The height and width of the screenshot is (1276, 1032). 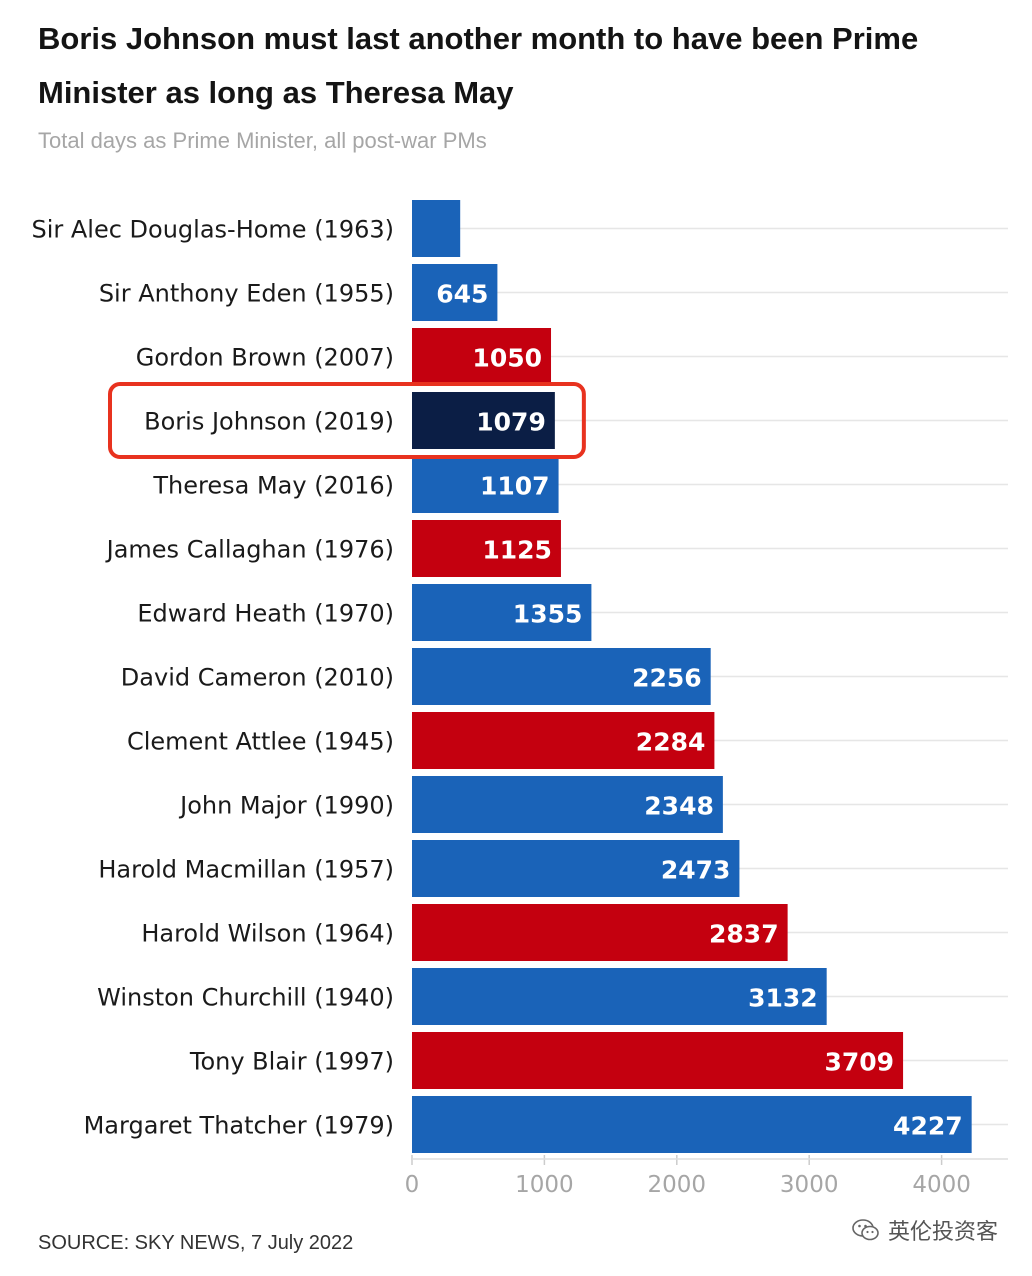 What do you see at coordinates (942, 1232) in the screenshot?
I see `watermark-text: 英伦投资客` at bounding box center [942, 1232].